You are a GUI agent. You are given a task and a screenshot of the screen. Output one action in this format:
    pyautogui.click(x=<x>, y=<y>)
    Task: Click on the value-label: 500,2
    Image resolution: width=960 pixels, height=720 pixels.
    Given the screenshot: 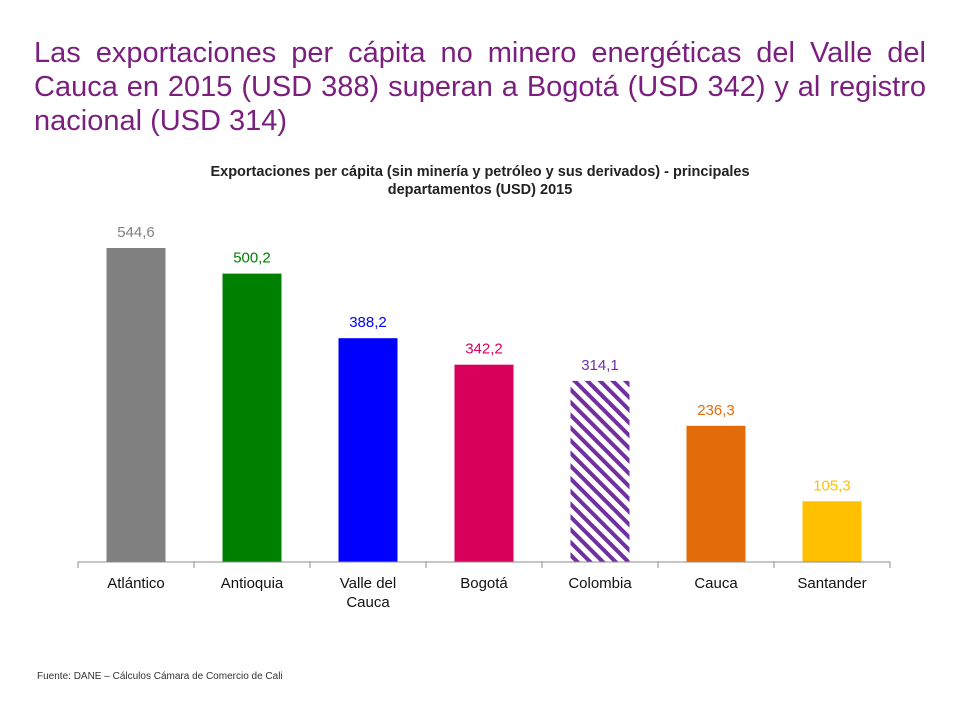 What is the action you would take?
    pyautogui.click(x=252, y=258)
    